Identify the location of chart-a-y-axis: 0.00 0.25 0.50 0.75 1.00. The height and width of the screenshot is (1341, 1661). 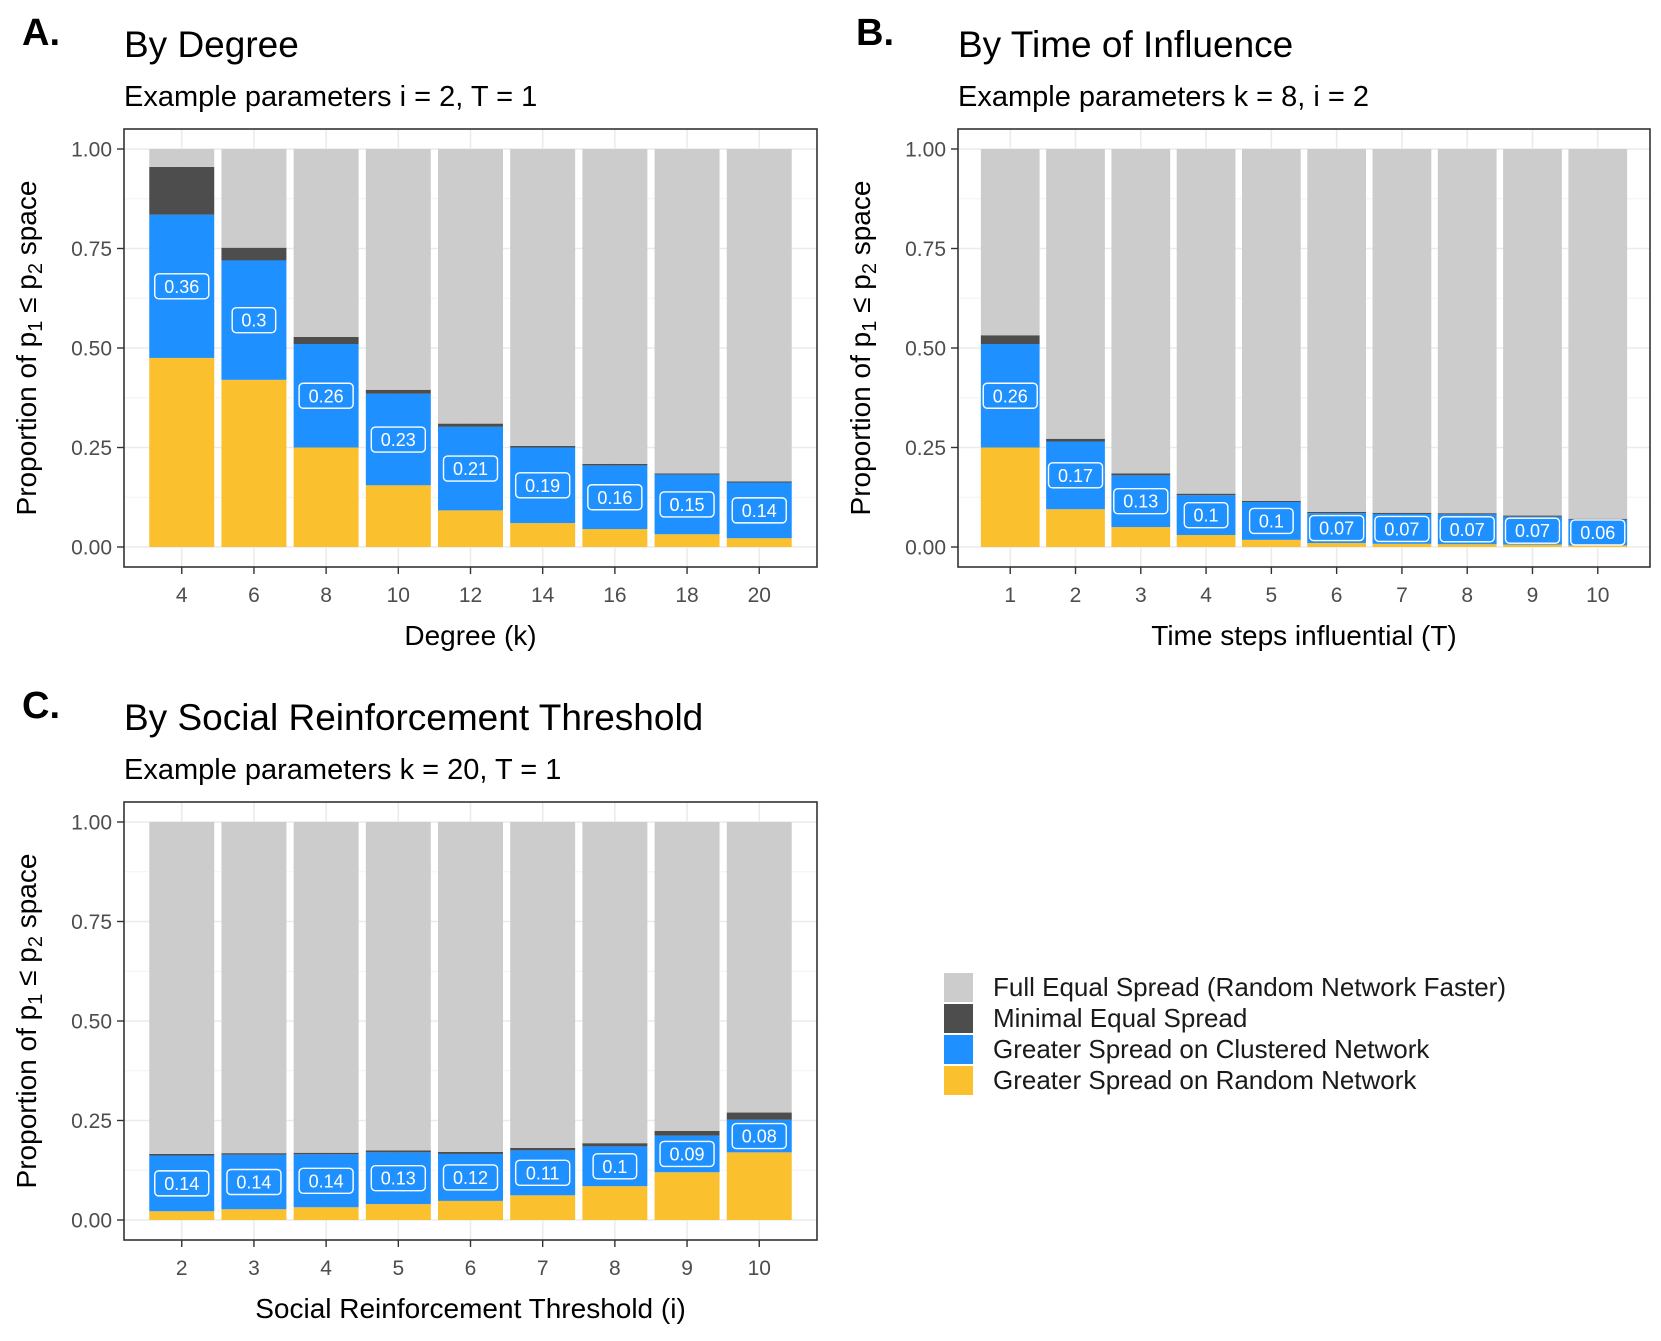
(97, 349).